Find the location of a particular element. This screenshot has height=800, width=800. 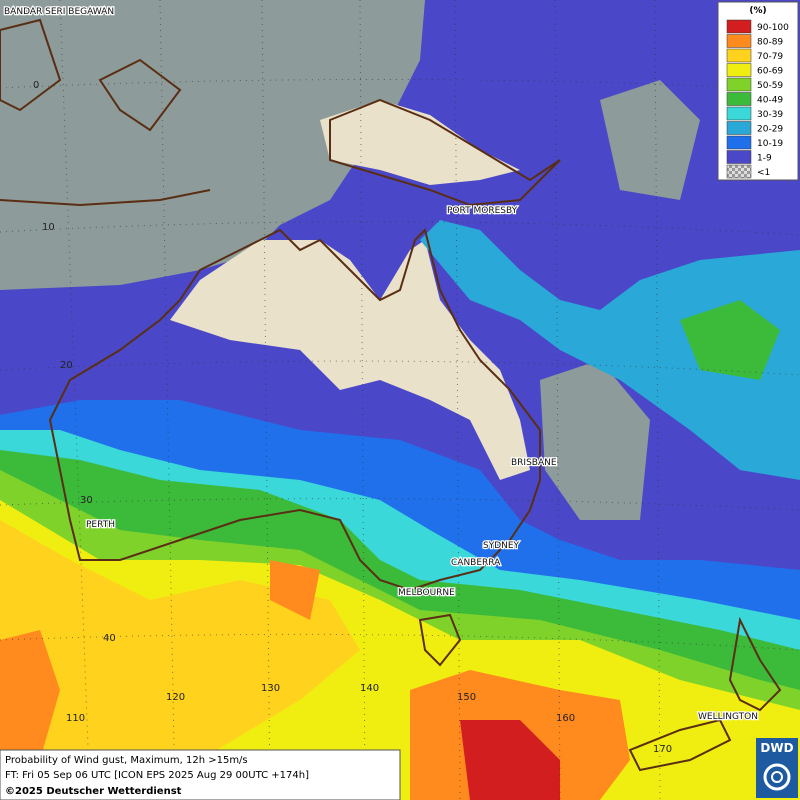

sulawesi-coast is located at coordinates (140, 95).